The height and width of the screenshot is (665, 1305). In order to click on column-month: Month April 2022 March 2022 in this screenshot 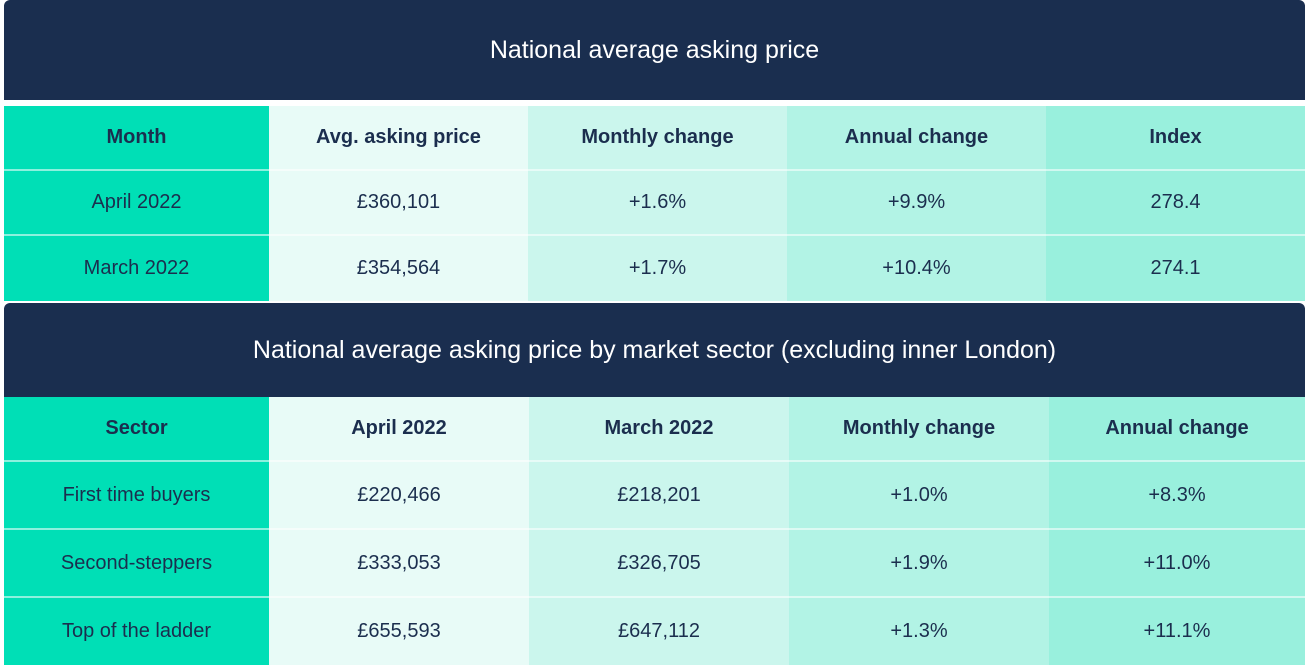, I will do `click(136, 203)`.